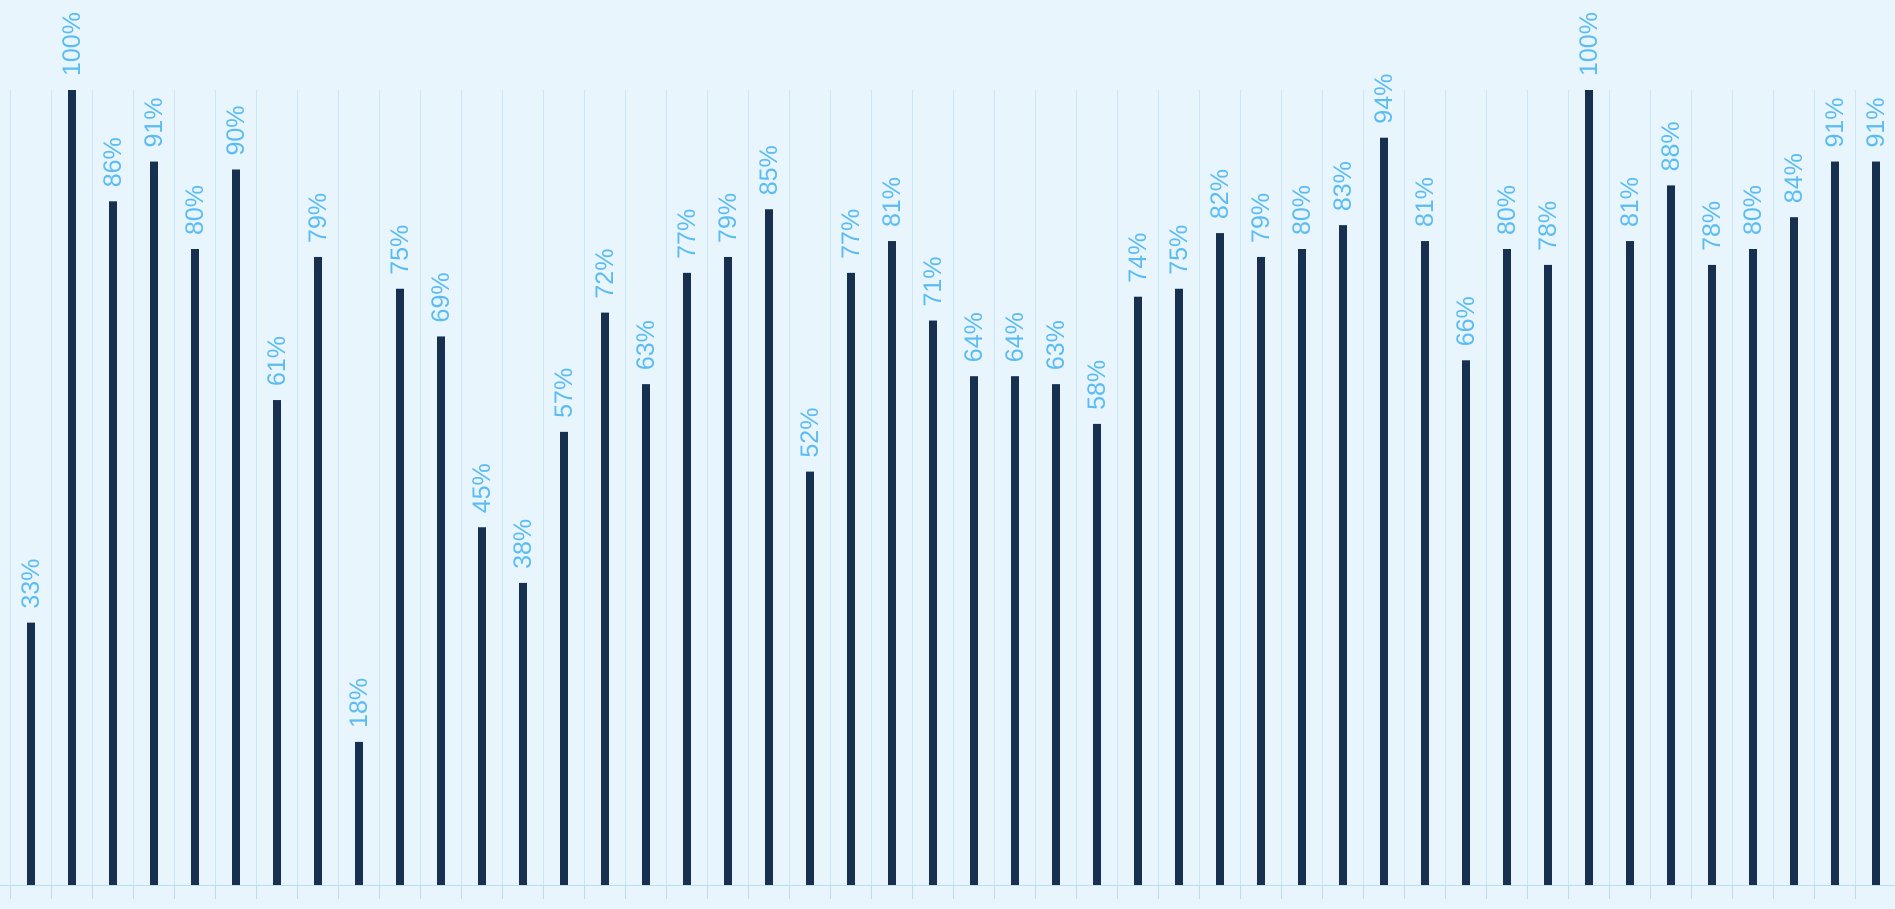 This screenshot has width=1895, height=909. What do you see at coordinates (769, 170) in the screenshot?
I see `data-label: 85%` at bounding box center [769, 170].